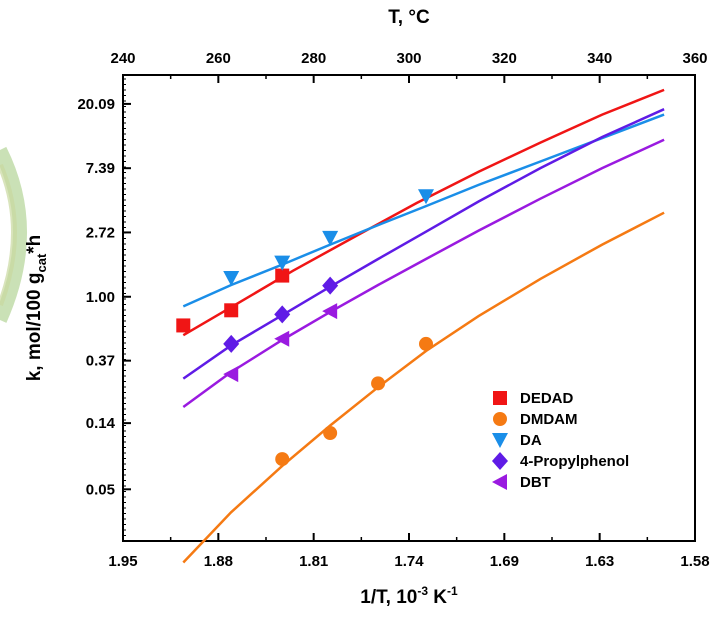 The width and height of the screenshot is (710, 619). I want to click on legend-label-4-propylphenol: 4-Propylphenol, so click(574, 461).